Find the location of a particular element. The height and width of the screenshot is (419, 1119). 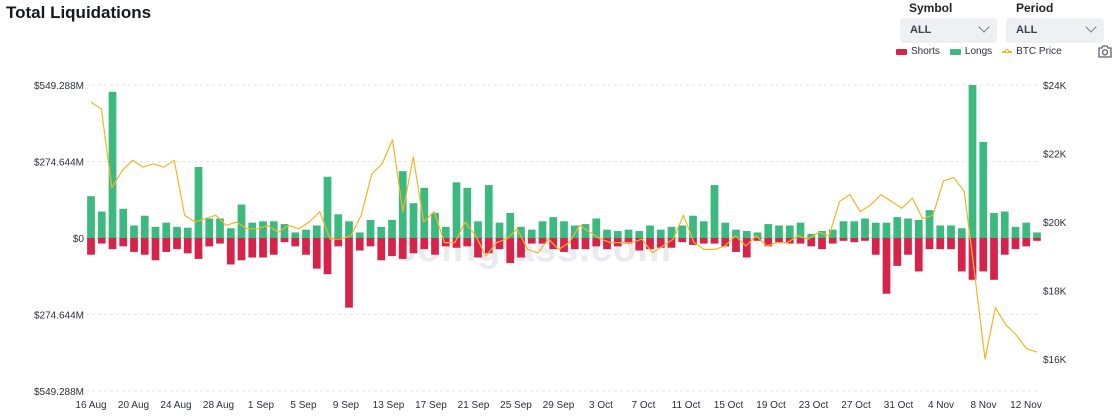

x-tick-label: 29 Sep is located at coordinates (559, 405).